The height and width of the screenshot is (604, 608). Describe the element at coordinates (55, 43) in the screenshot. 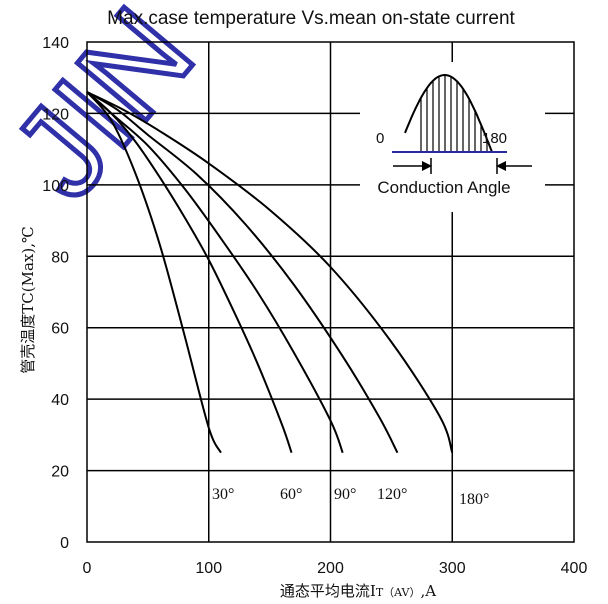

I see `y-tick-label: 140` at that location.